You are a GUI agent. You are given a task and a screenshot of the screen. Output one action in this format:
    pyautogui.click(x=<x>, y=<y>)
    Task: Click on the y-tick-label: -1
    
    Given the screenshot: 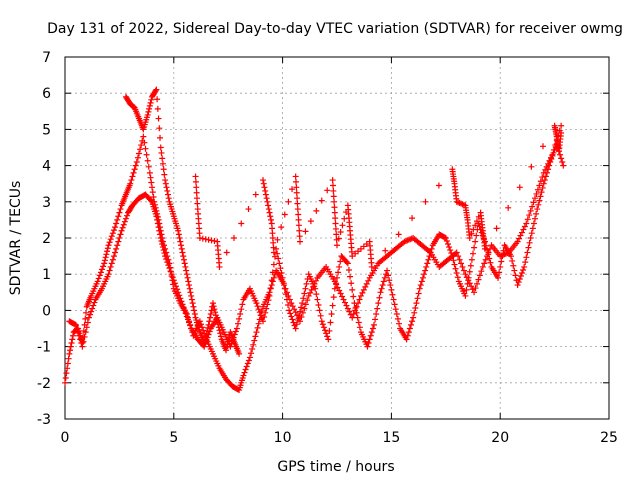 What is the action you would take?
    pyautogui.click(x=44, y=348)
    